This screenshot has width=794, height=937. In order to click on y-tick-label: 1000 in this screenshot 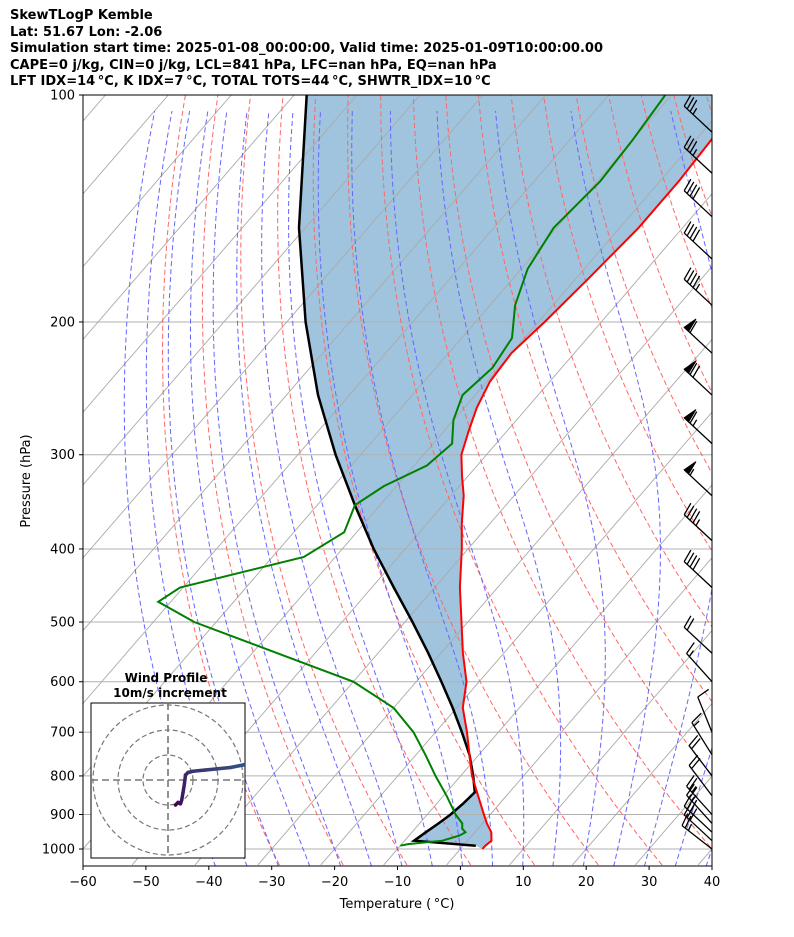, I will do `click(58, 850)`.